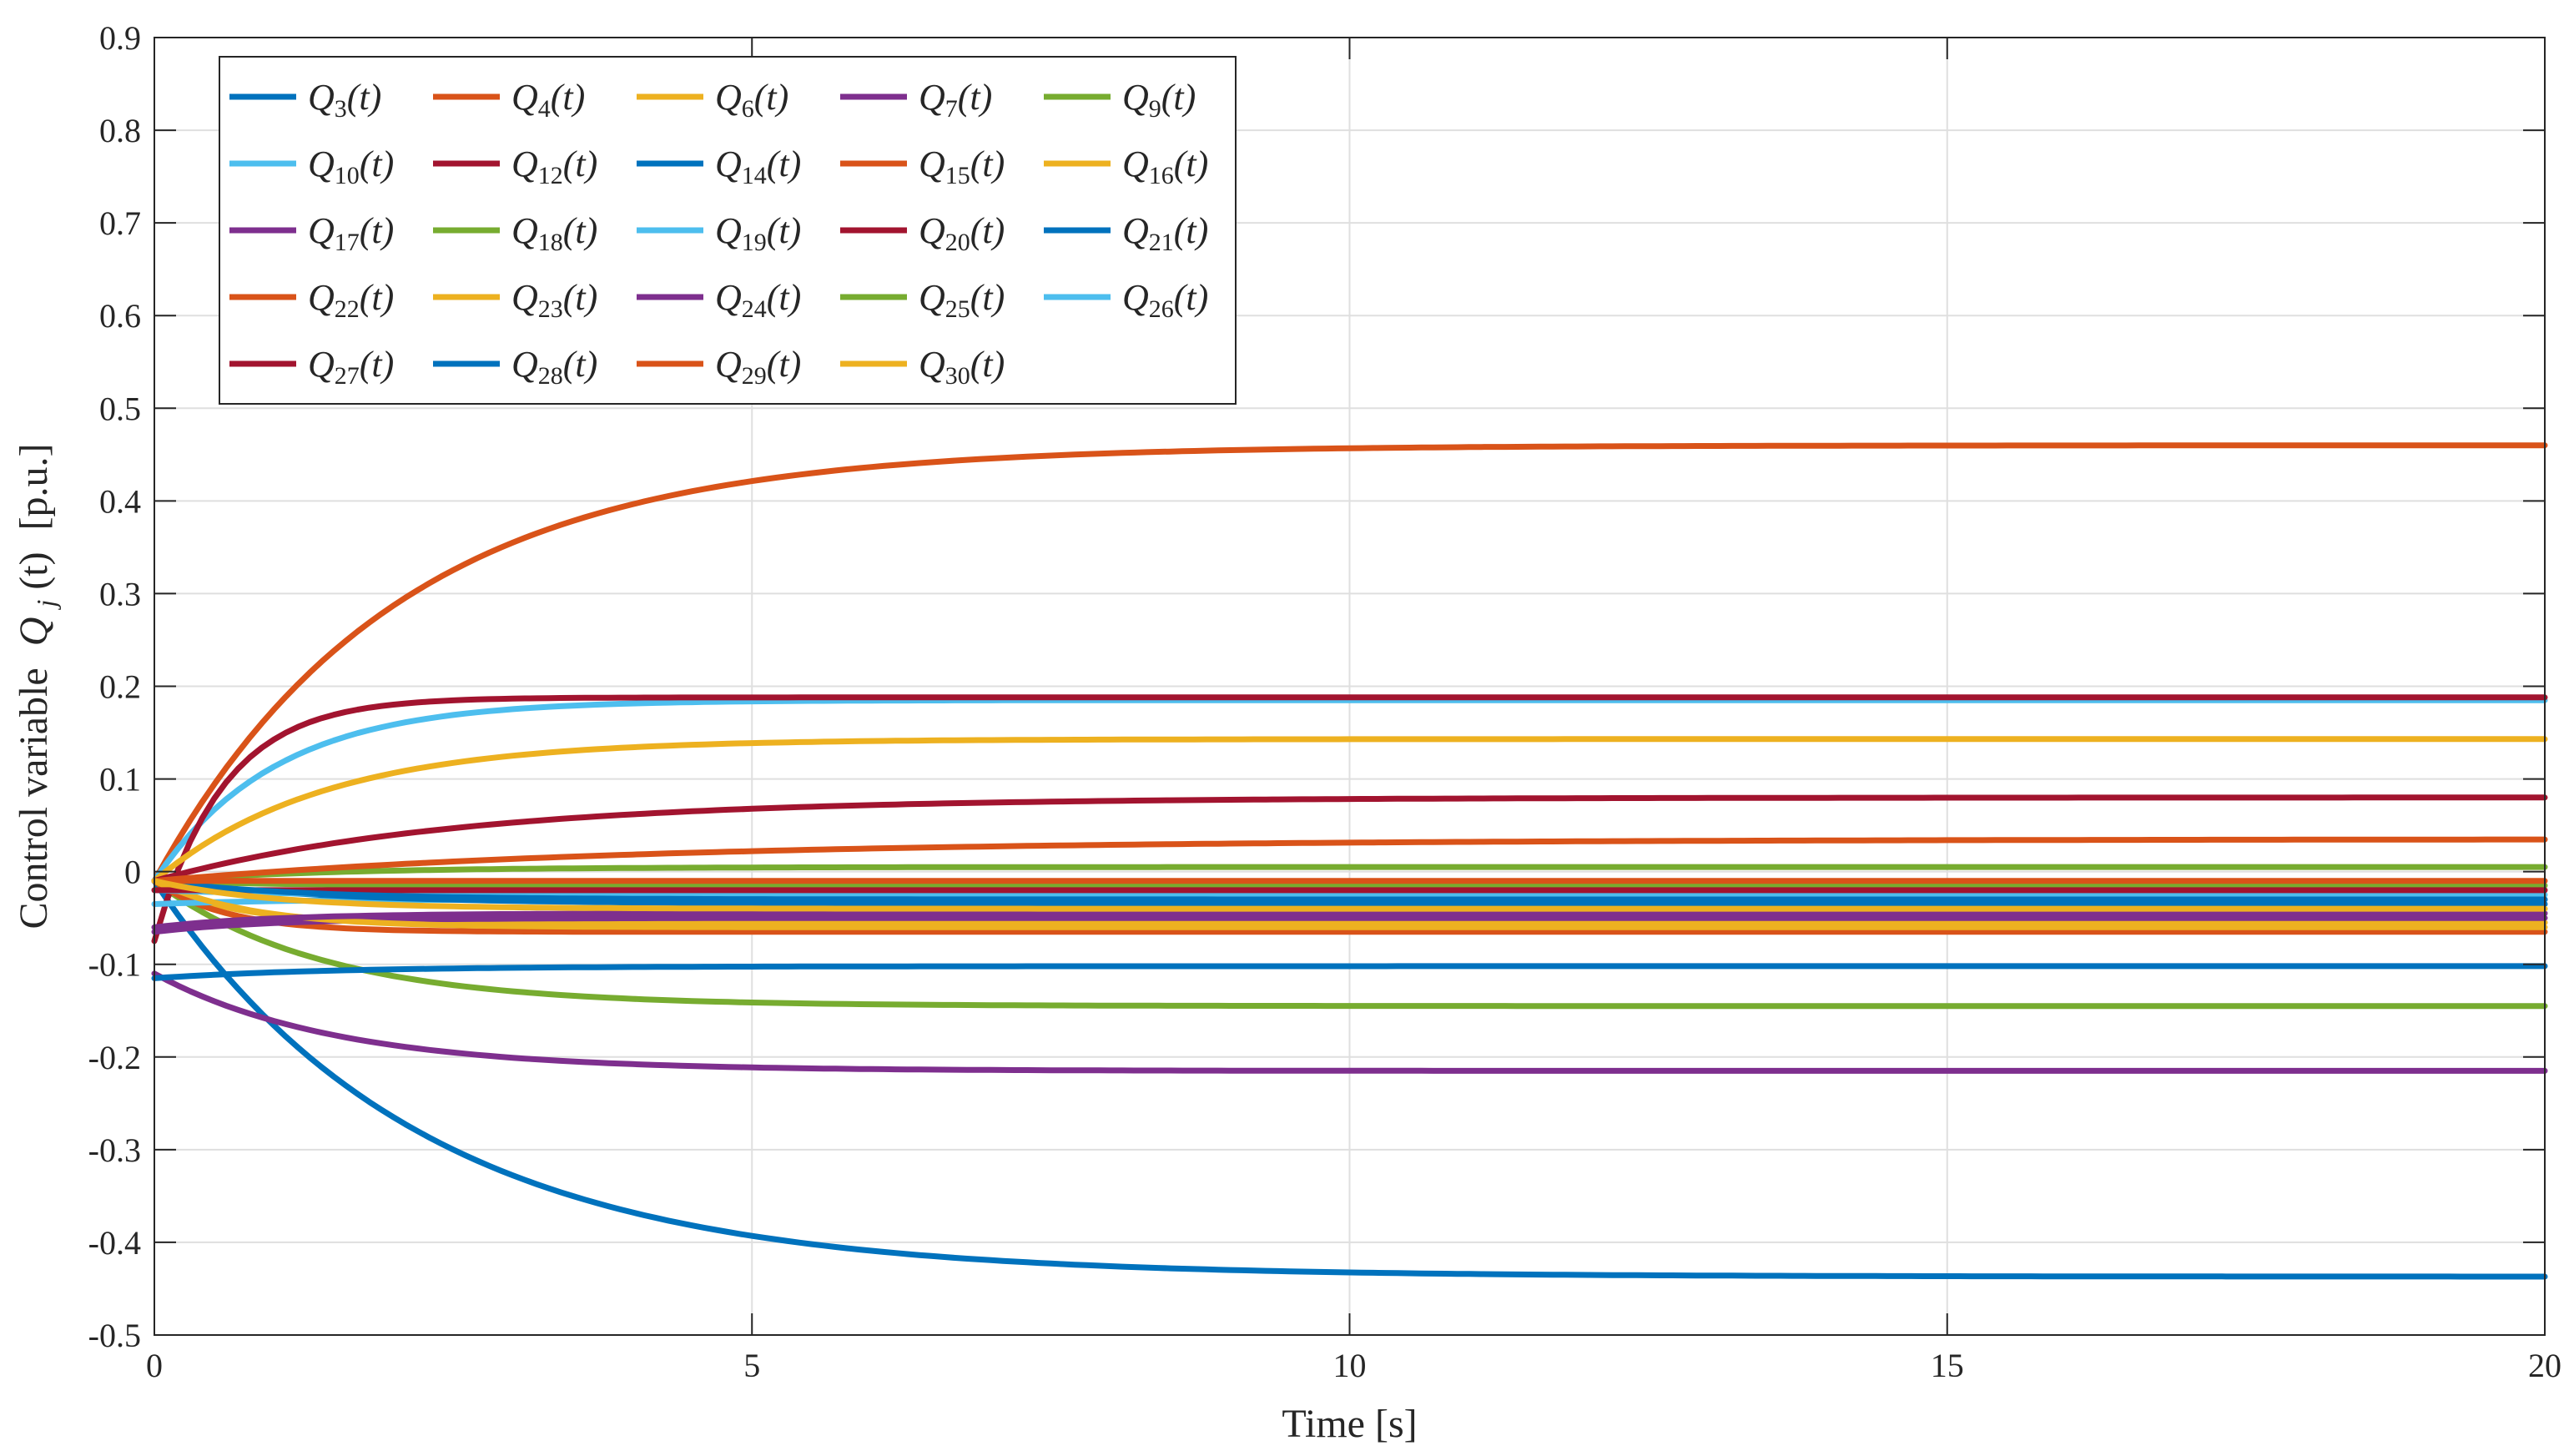 This screenshot has height=1456, width=2569. I want to click on y-tick-label: 0.7, so click(120, 223).